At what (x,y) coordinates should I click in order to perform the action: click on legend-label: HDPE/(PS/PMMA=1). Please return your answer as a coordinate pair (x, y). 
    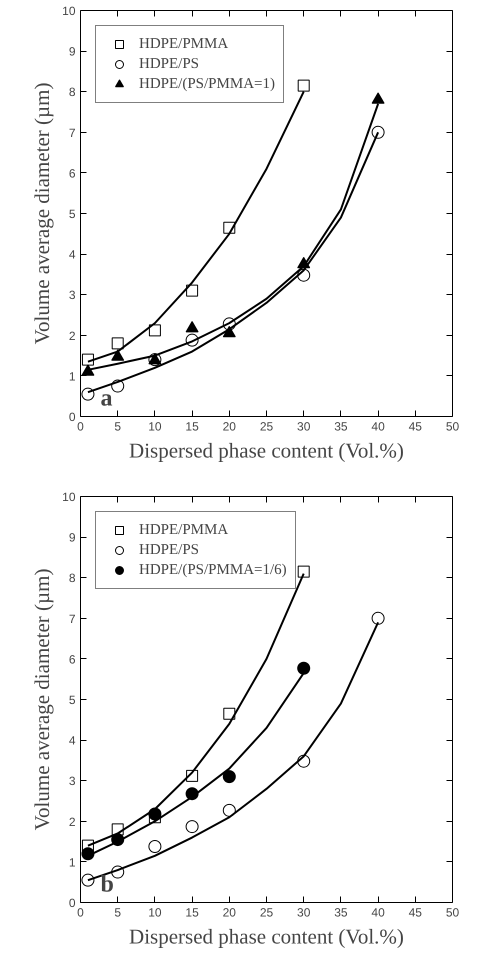
    Looking at the image, I should click on (207, 84).